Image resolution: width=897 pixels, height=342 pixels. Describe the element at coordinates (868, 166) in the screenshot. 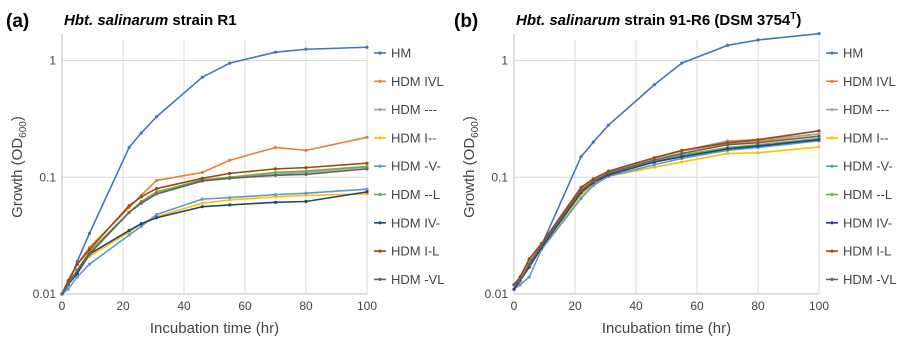

I see `legend-label: HDM -V-` at that location.